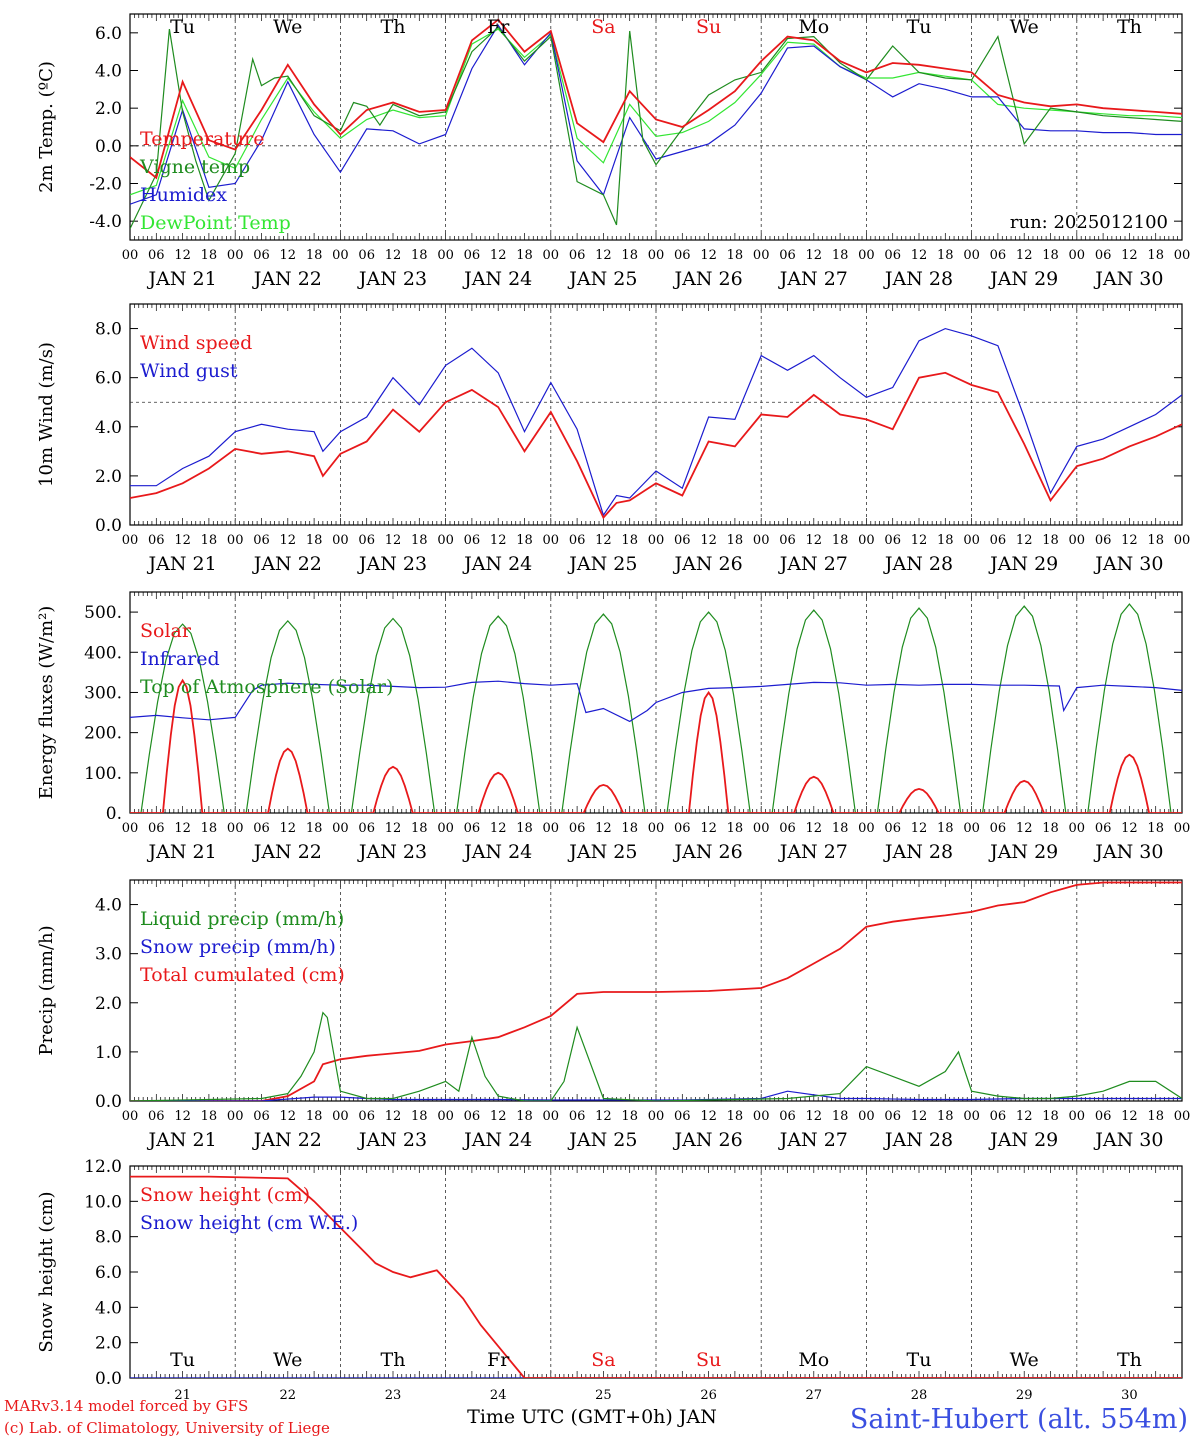 Image resolution: width=1194 pixels, height=1444 pixels. What do you see at coordinates (215, 223) in the screenshot?
I see `legend-entry: DewPoint Temp` at bounding box center [215, 223].